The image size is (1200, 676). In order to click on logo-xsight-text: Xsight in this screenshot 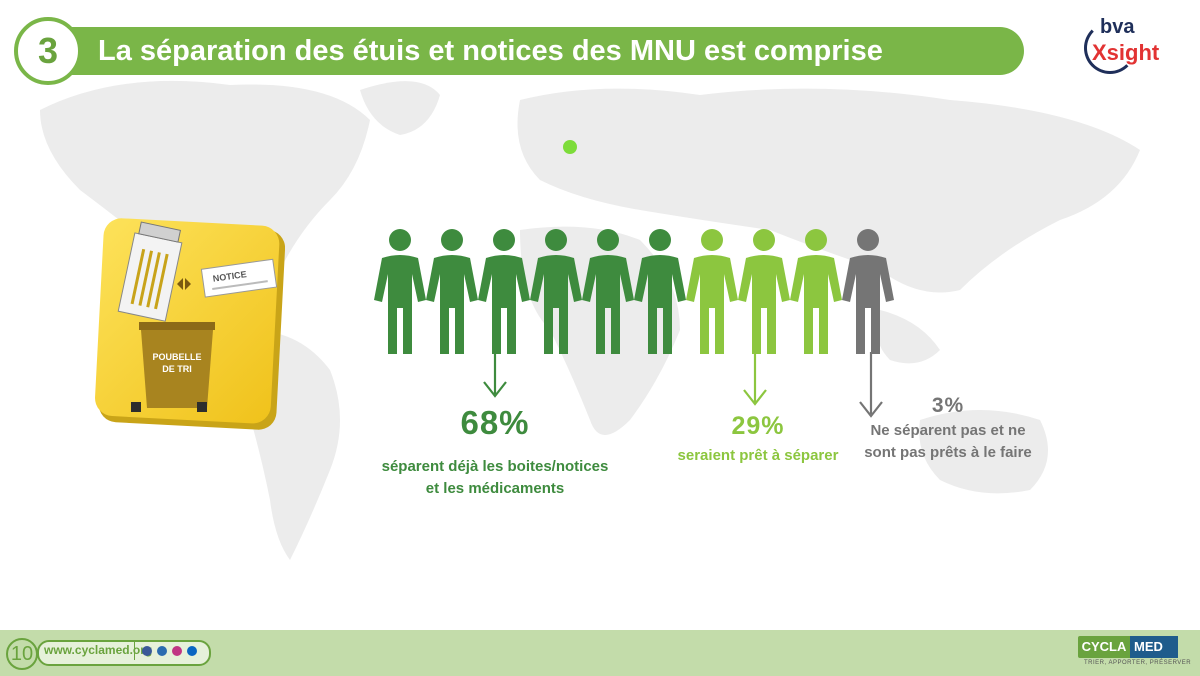, I will do `click(1126, 52)`.